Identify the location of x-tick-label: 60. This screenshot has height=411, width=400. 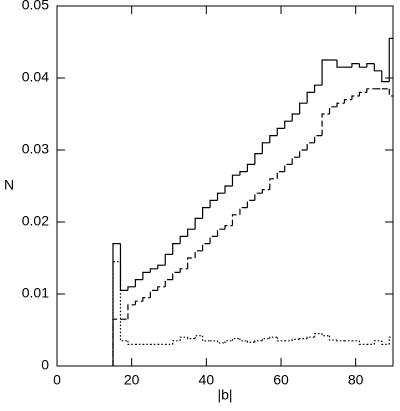
(281, 380).